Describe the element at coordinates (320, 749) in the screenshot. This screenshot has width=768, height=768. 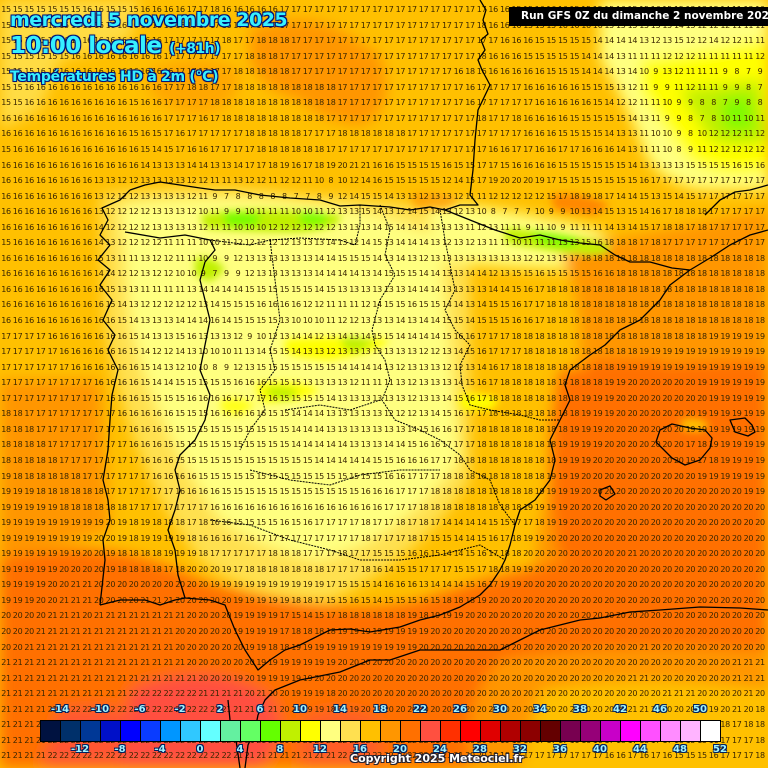
I see `legend-tick-label: 12` at that location.